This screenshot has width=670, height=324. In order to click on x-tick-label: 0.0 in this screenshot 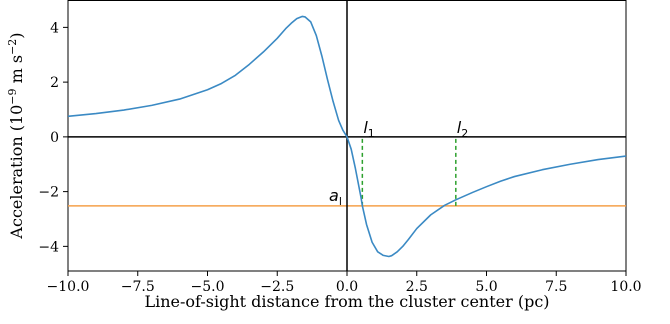, I will do `click(347, 287)`.